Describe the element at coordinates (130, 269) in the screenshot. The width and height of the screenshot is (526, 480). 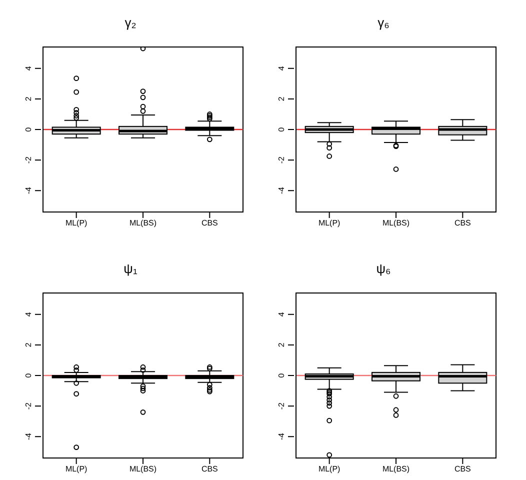
I see `chart-title: ψ₁` at that location.